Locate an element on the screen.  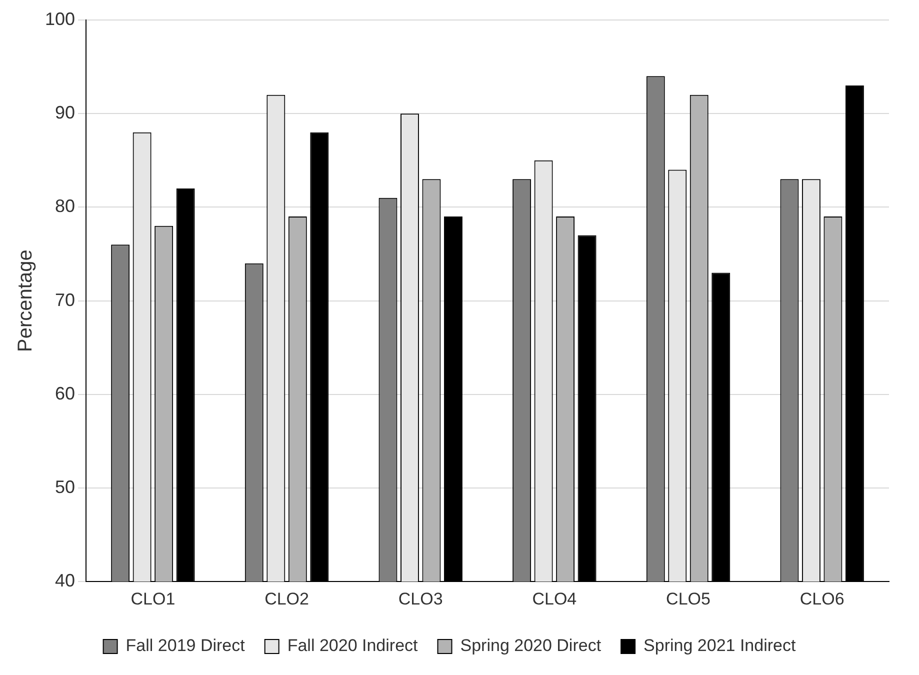
y-tick-label: 60 is located at coordinates (65, 393).